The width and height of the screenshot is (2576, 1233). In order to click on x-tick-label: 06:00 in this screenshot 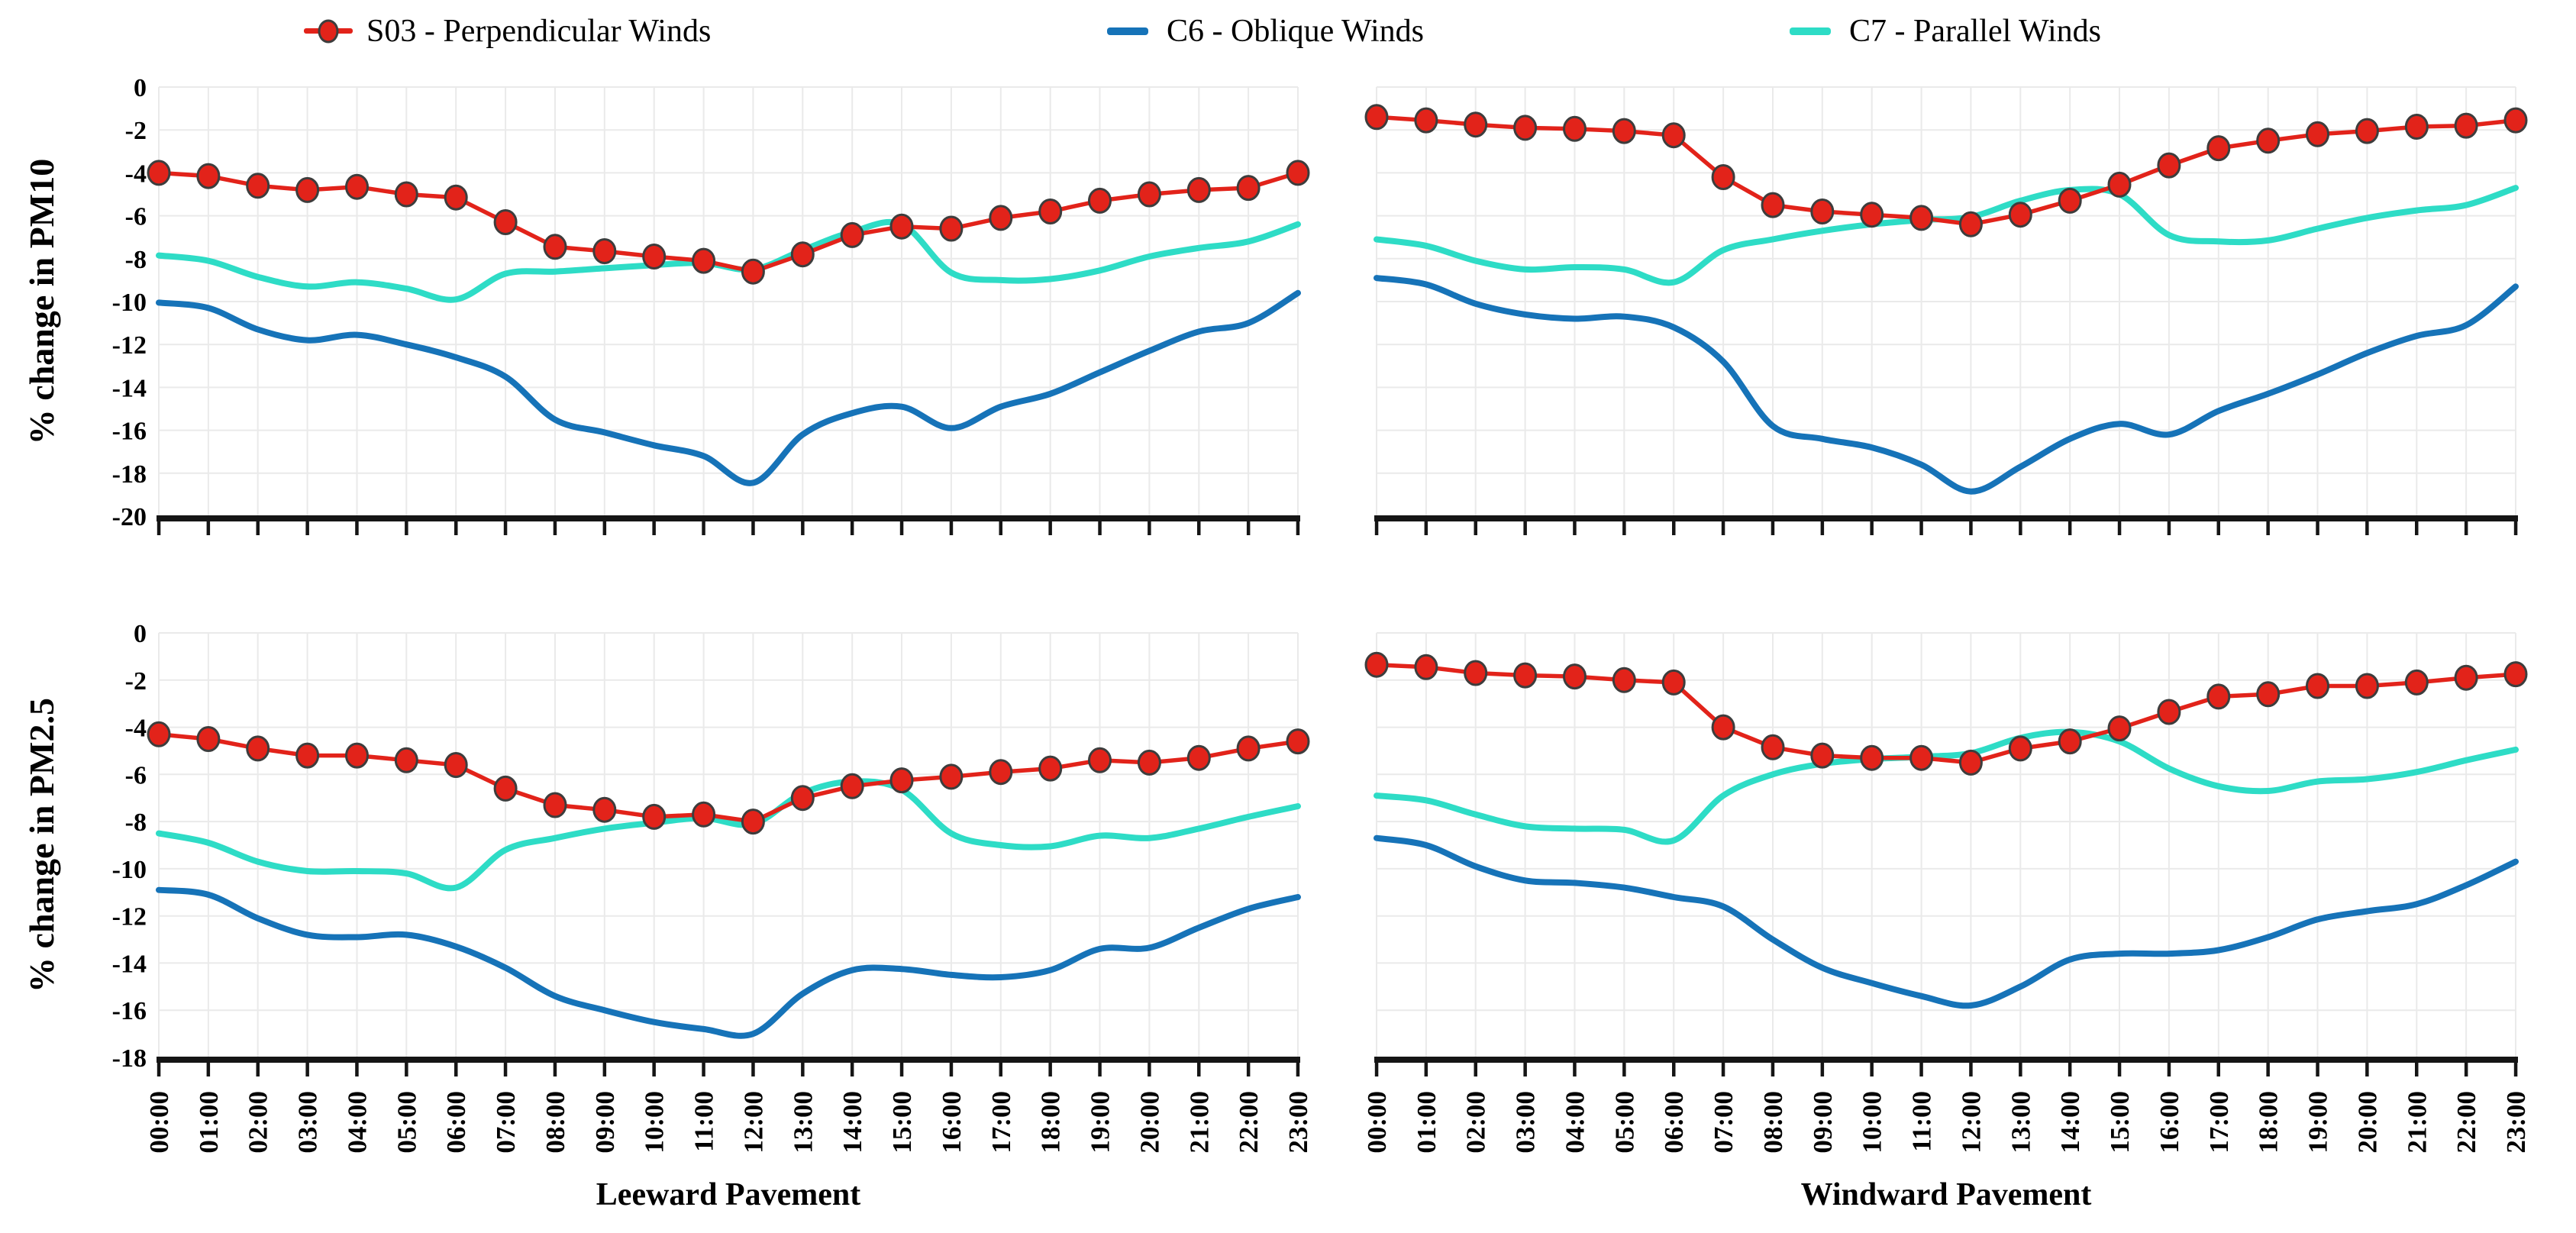, I will do `click(456, 1122)`.